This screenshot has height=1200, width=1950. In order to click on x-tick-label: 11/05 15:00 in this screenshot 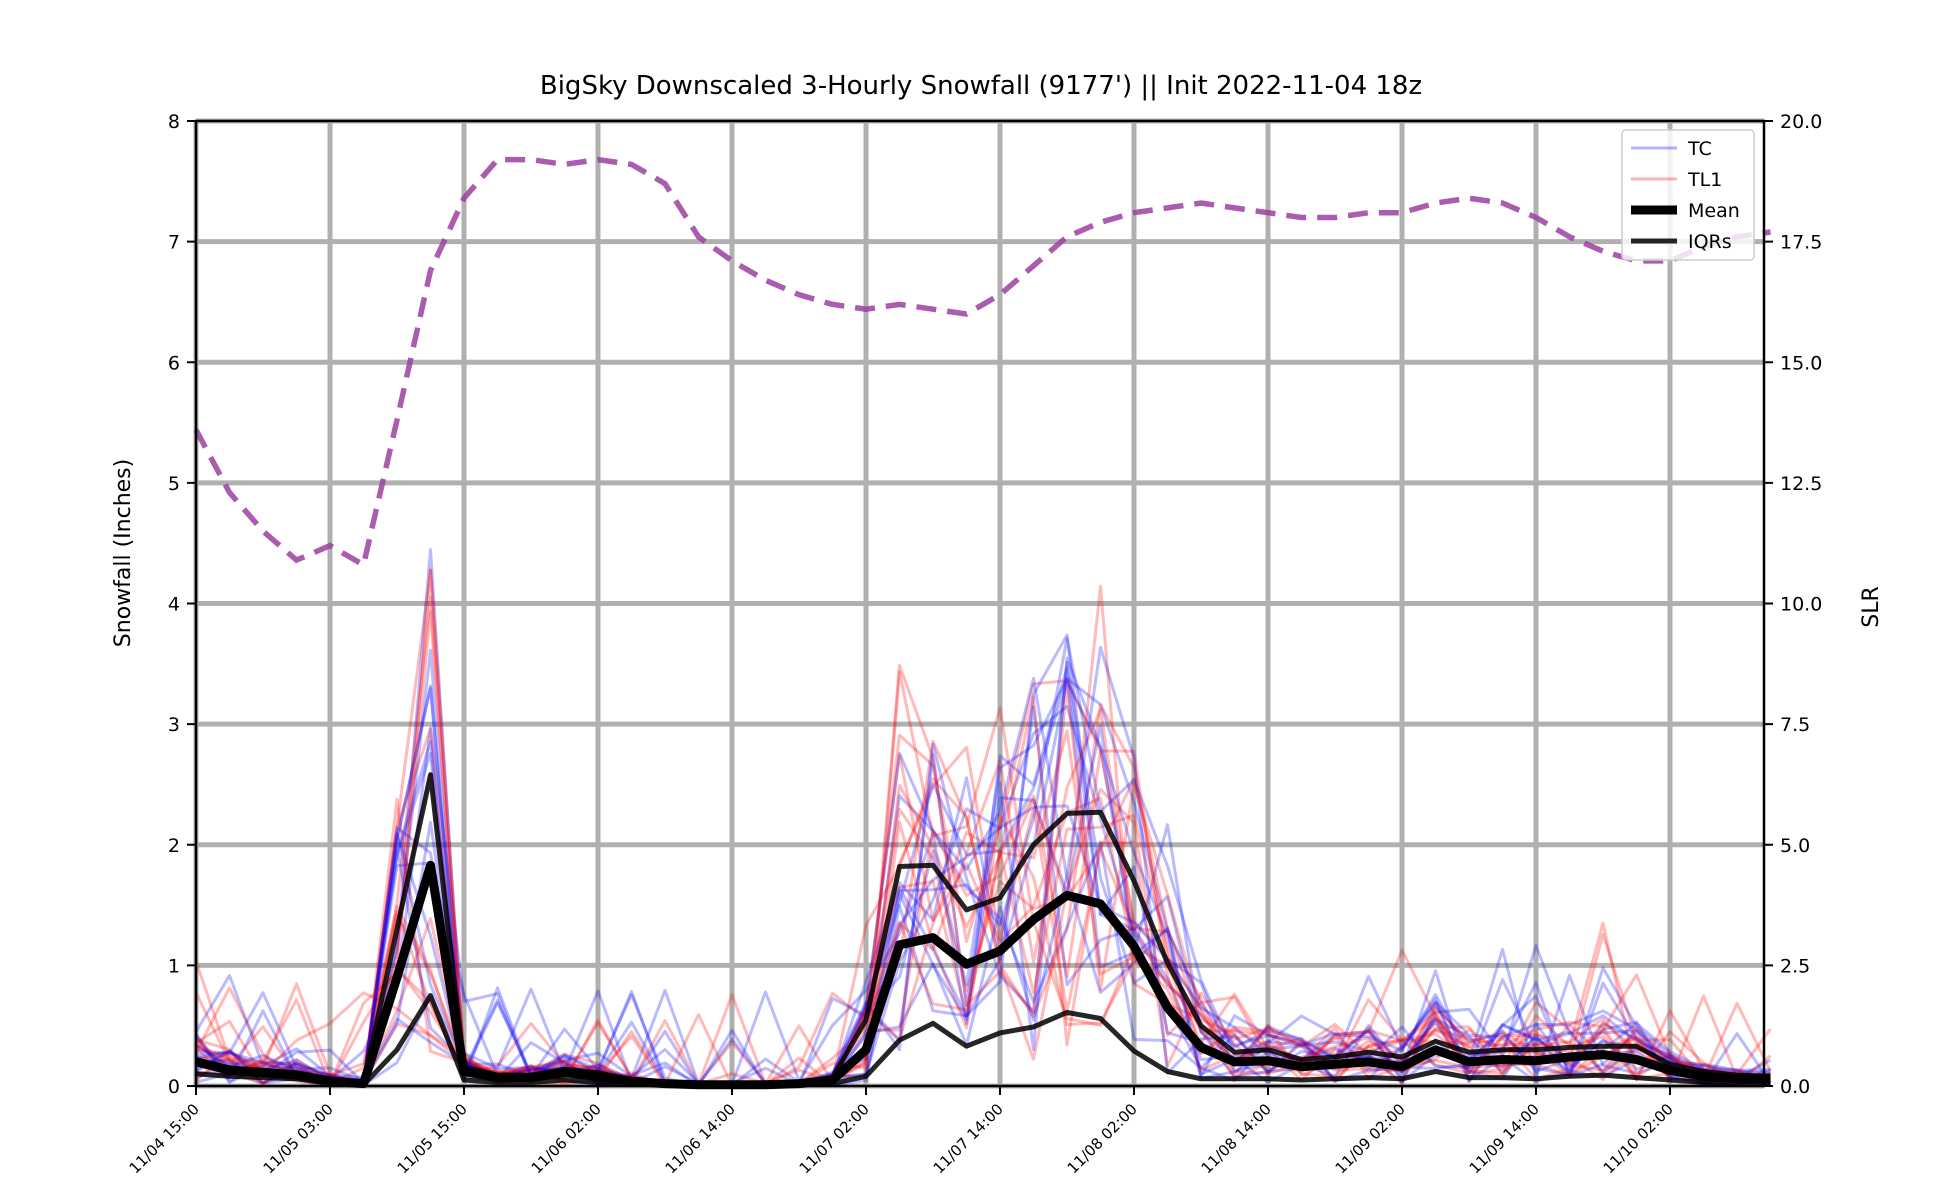, I will do `click(432, 1138)`.